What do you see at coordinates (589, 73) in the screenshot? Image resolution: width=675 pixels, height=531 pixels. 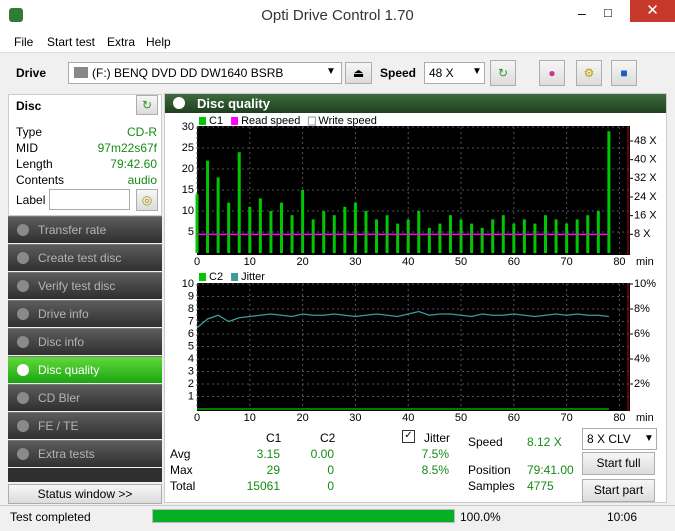 I see `settings-button: ⚙` at bounding box center [589, 73].